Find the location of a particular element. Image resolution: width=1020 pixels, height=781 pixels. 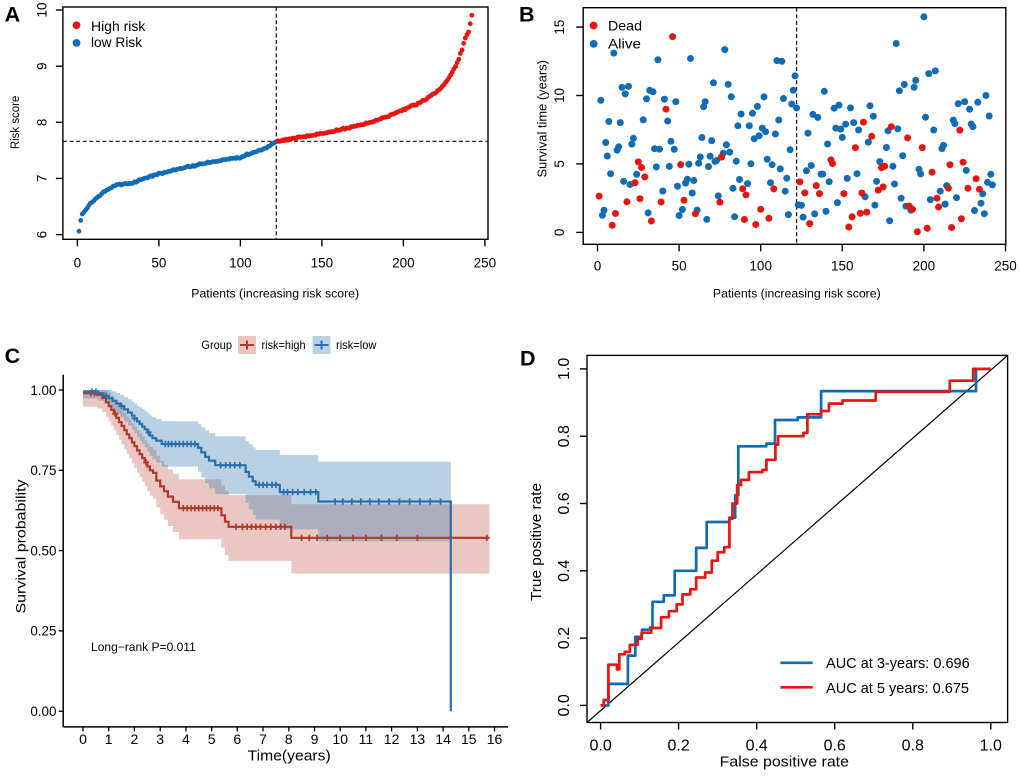

svg-text: 0.25 is located at coordinates (43, 631).